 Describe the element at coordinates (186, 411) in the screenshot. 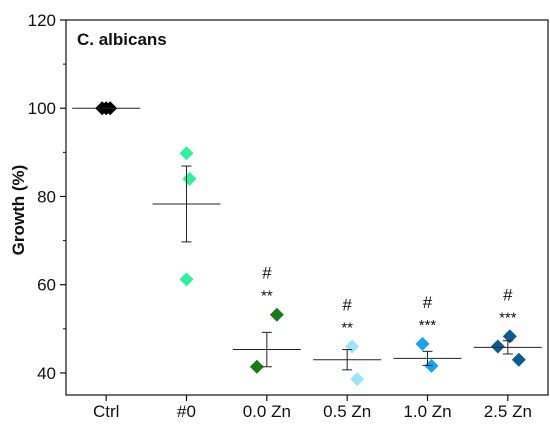

I see `x-tick-label: #0` at that location.